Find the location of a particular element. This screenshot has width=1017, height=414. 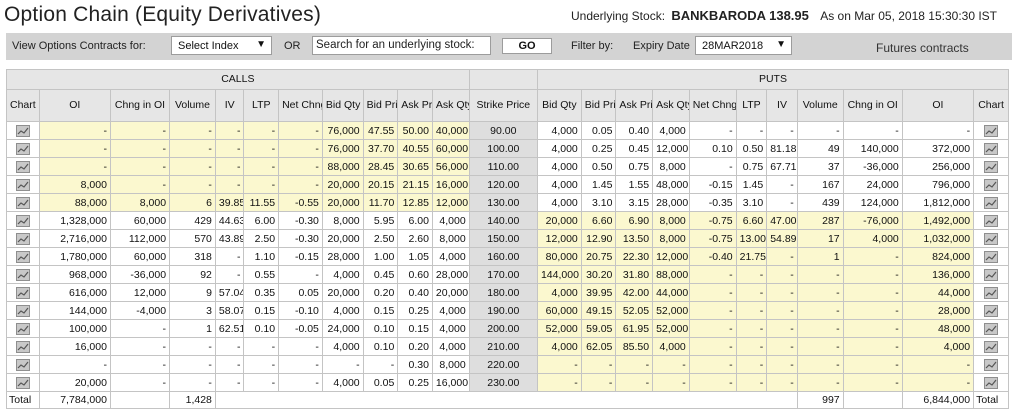

underlying-search-input: Search for an underlying stock: is located at coordinates (401, 45).